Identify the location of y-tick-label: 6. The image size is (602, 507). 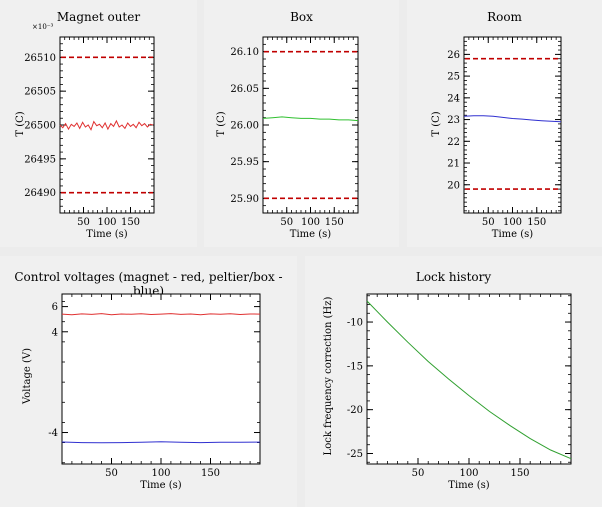
(55, 307).